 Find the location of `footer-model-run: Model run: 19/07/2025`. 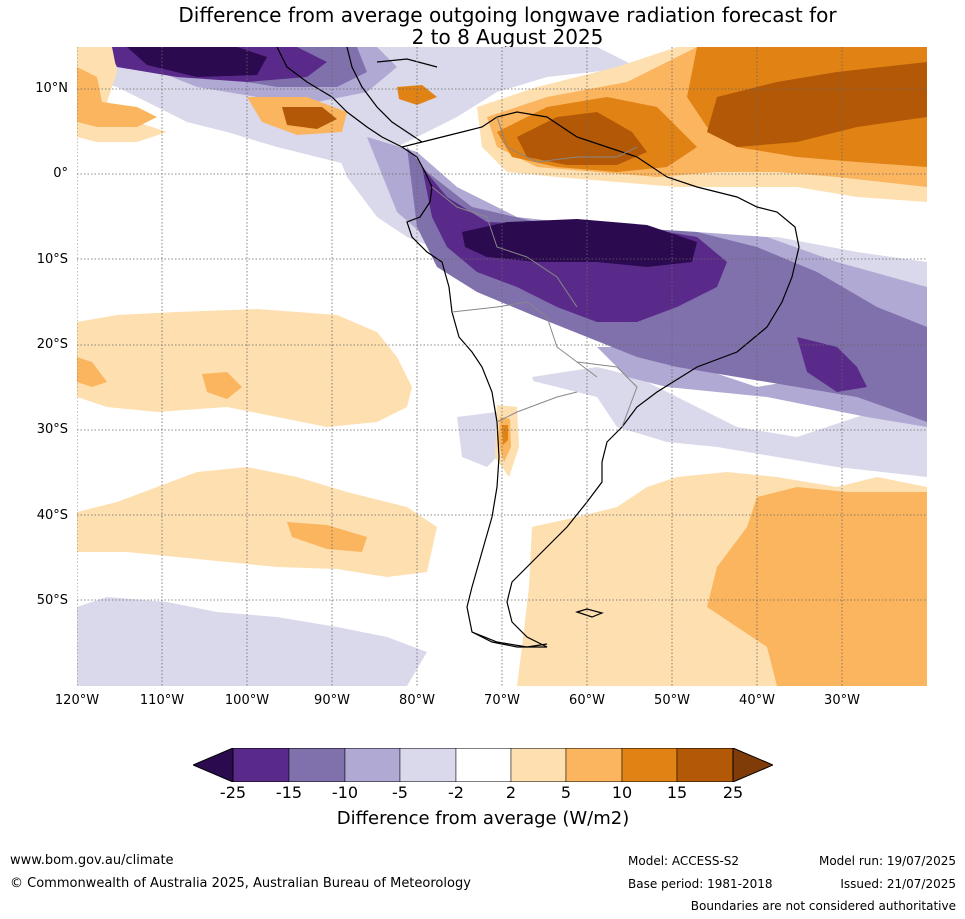

footer-model-run: Model run: 19/07/2025 is located at coordinates (887, 861).